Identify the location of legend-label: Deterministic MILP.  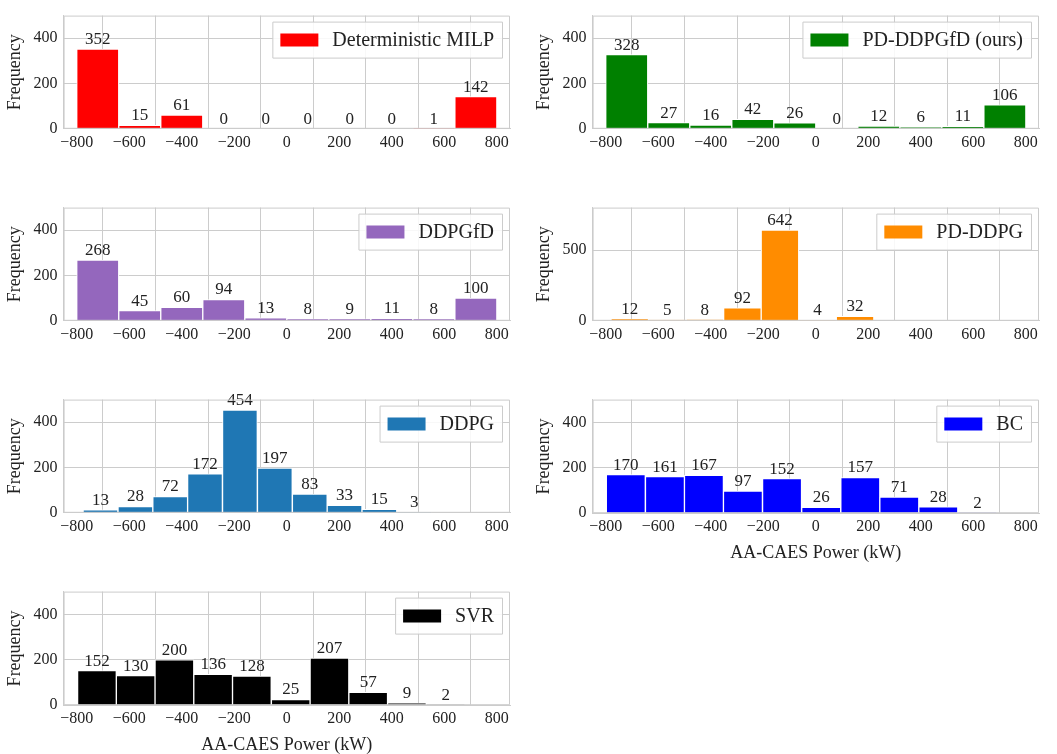
(413, 38).